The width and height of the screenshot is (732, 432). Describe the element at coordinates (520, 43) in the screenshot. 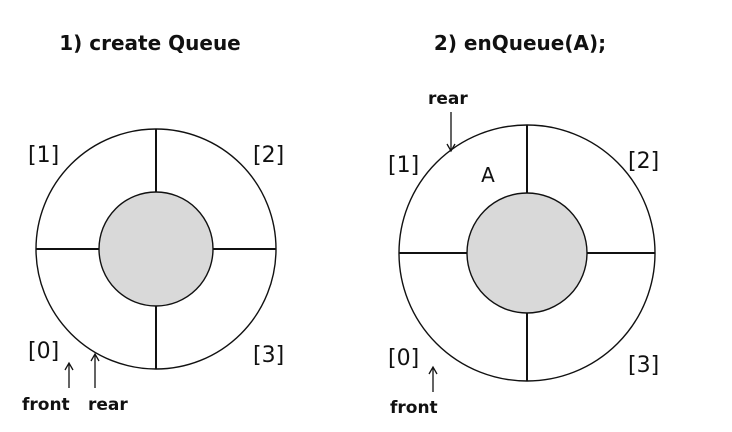

I see `panel-title: 2) enQueue(A);` at that location.